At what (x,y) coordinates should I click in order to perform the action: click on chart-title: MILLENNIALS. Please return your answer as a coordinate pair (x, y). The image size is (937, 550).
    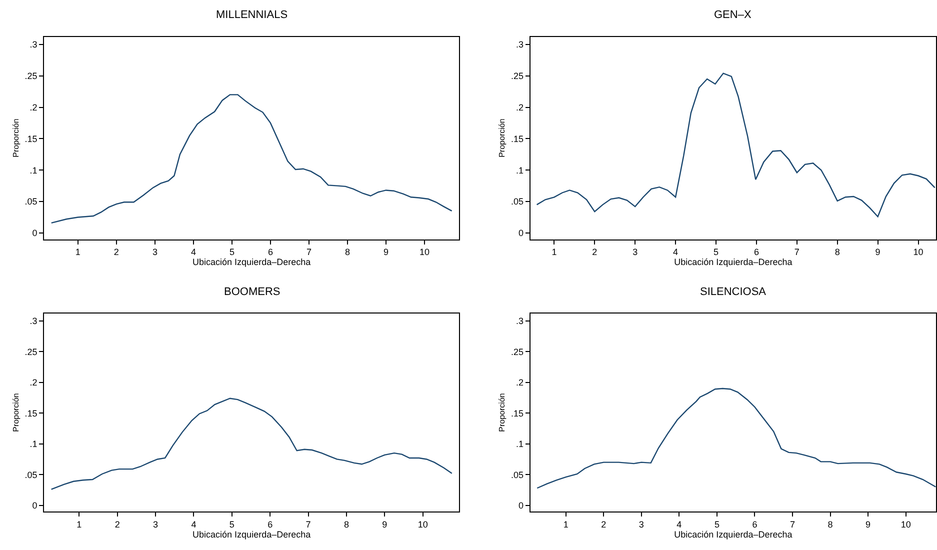
    Looking at the image, I should click on (252, 15).